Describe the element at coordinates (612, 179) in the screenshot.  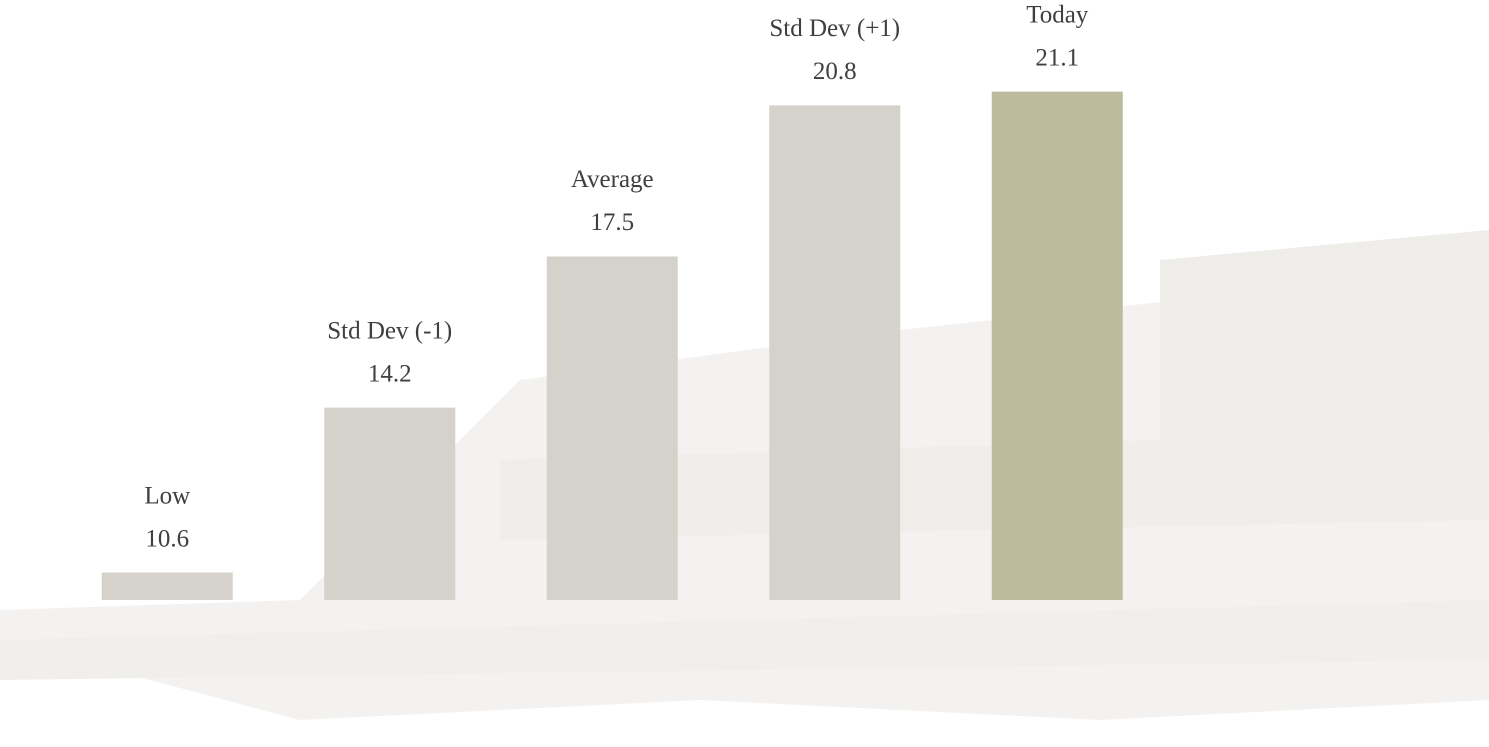
I see `category-label: Average` at that location.